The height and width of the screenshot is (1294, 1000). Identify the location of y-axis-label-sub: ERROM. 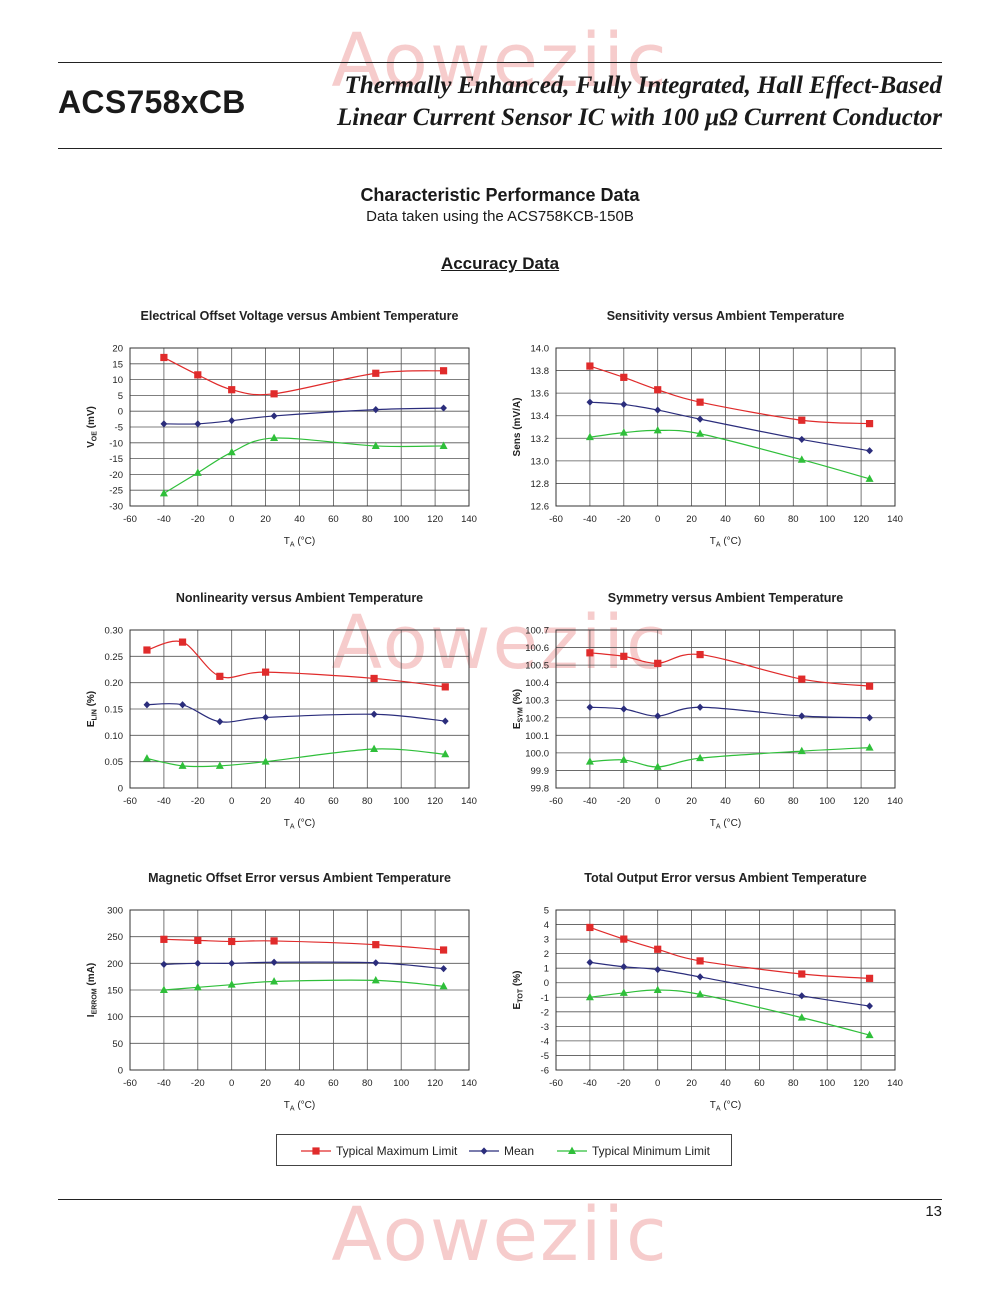
(95, 1001).